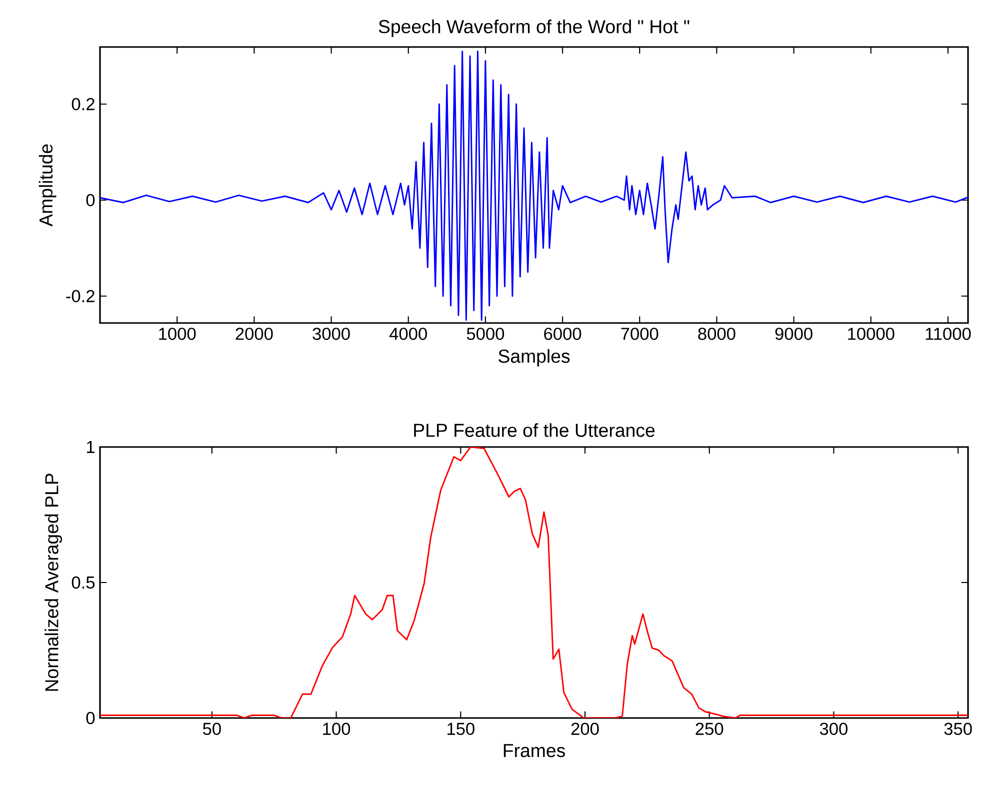 This screenshot has height=792, width=991. Describe the element at coordinates (534, 28) in the screenshot. I see `chart-title: Speech Waveform of the Word " Hot "` at that location.